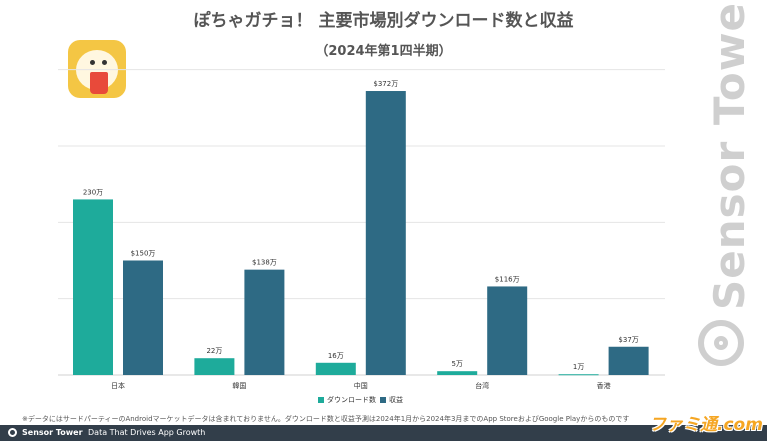 This screenshot has width=767, height=441. Describe the element at coordinates (604, 385) in the screenshot. I see `x-tick-label: 香港` at that location.